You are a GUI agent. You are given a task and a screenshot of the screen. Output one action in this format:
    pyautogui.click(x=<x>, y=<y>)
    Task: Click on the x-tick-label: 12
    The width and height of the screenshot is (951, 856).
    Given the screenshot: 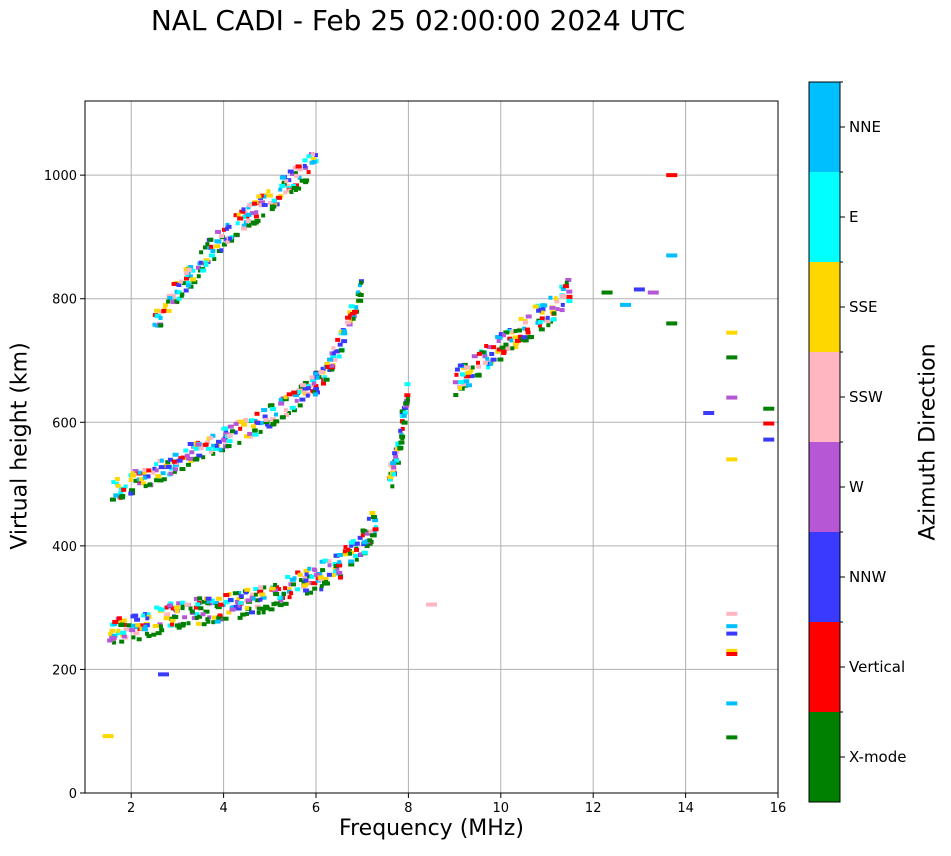 What is the action you would take?
    pyautogui.click(x=593, y=808)
    